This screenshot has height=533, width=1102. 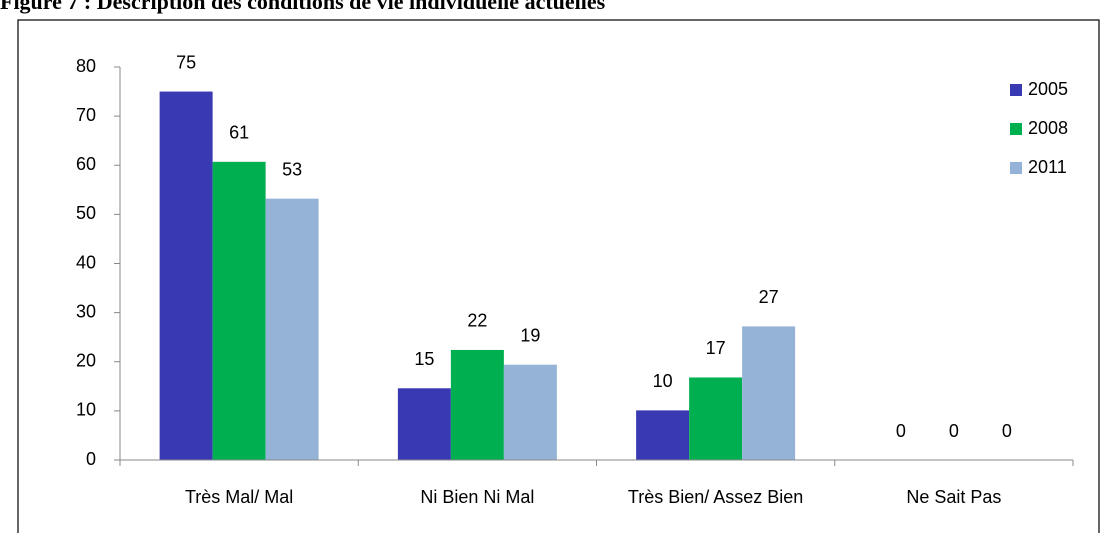 I want to click on x-tick-label: Ne Sait Pas, so click(x=953, y=497).